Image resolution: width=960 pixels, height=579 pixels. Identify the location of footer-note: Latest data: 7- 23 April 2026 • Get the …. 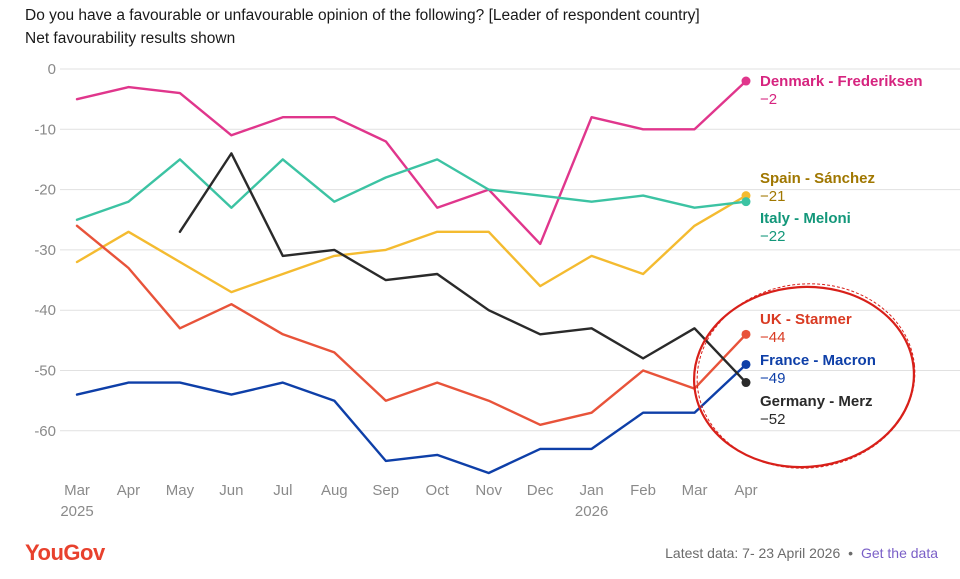
(801, 553).